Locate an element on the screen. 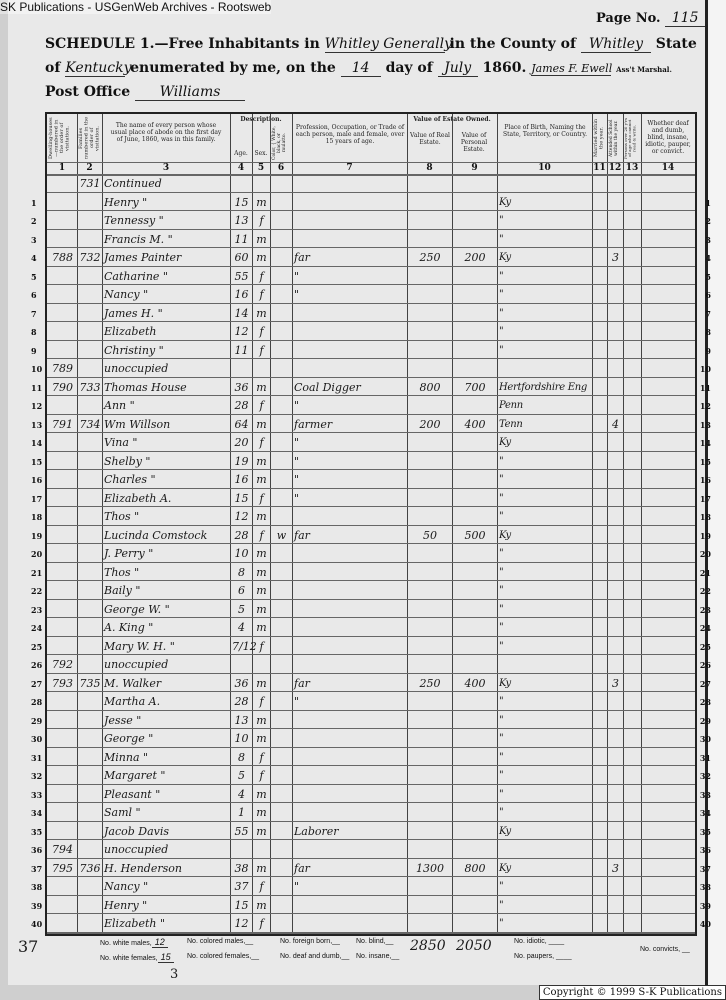  line-number-left: 18 is located at coordinates (37, 517).